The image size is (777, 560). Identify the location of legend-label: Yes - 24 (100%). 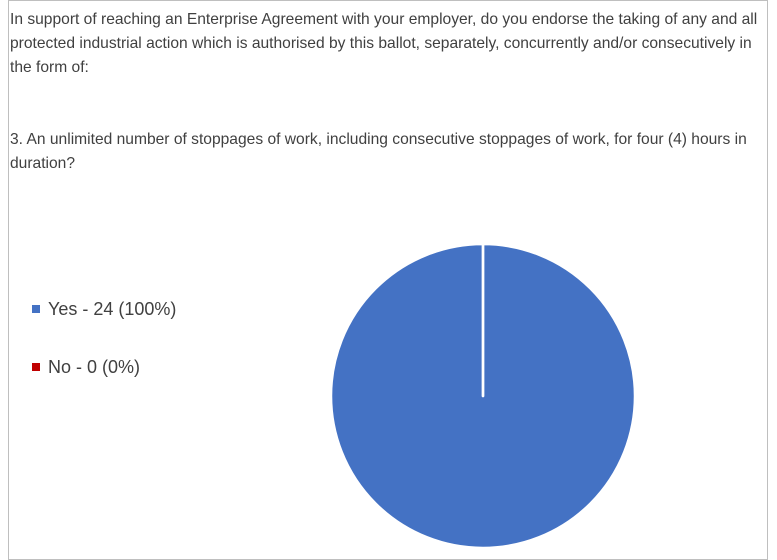
(112, 309).